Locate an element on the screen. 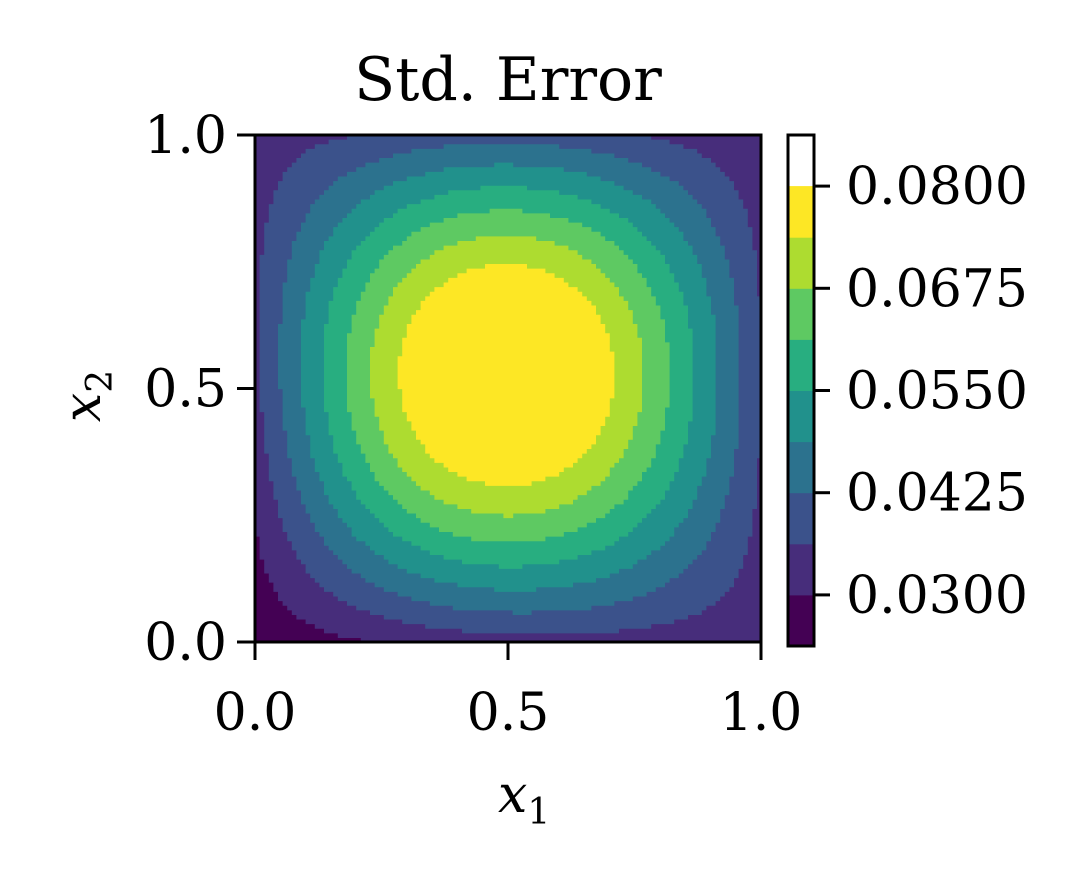 This screenshot has width=1082, height=874. x-tick-label: 1.0 is located at coordinates (761, 713).